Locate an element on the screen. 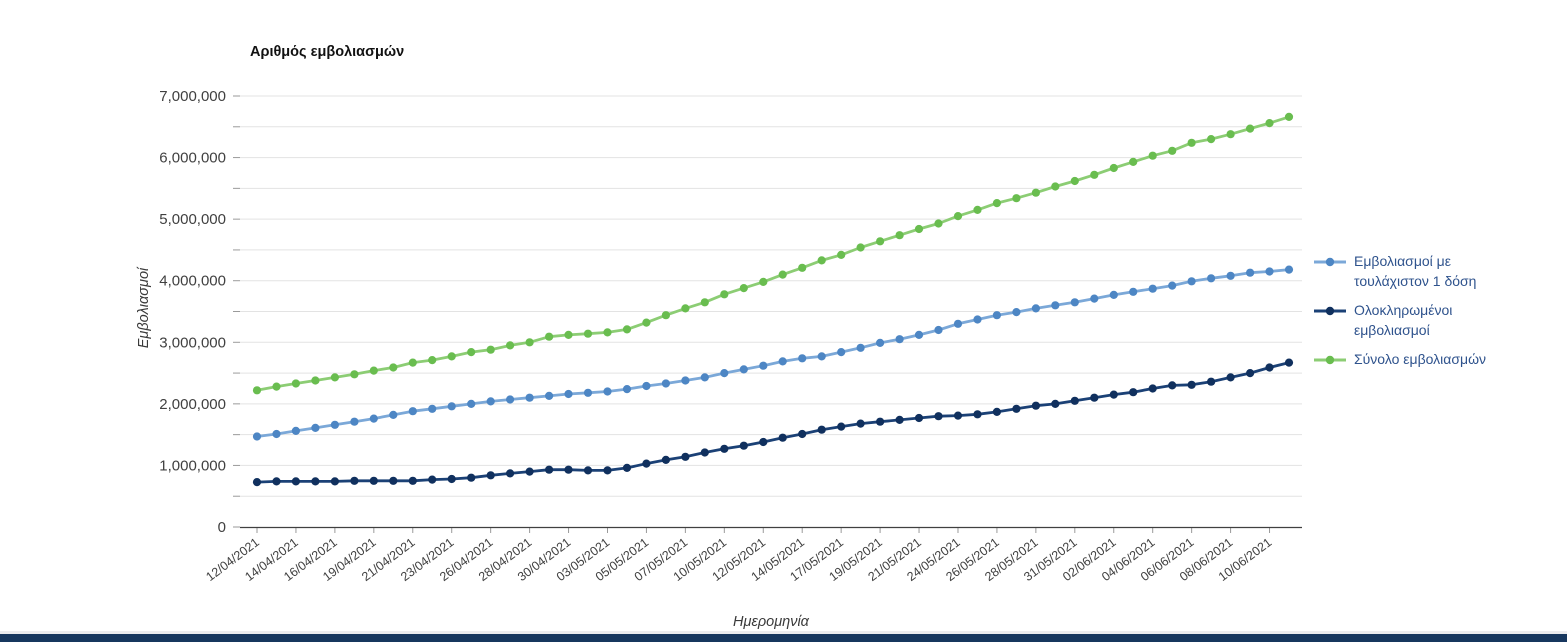 This screenshot has height=642, width=1567. legend-item-1: Ολοκληρωμένοι εμβολιασμοί is located at coordinates (1404, 320).